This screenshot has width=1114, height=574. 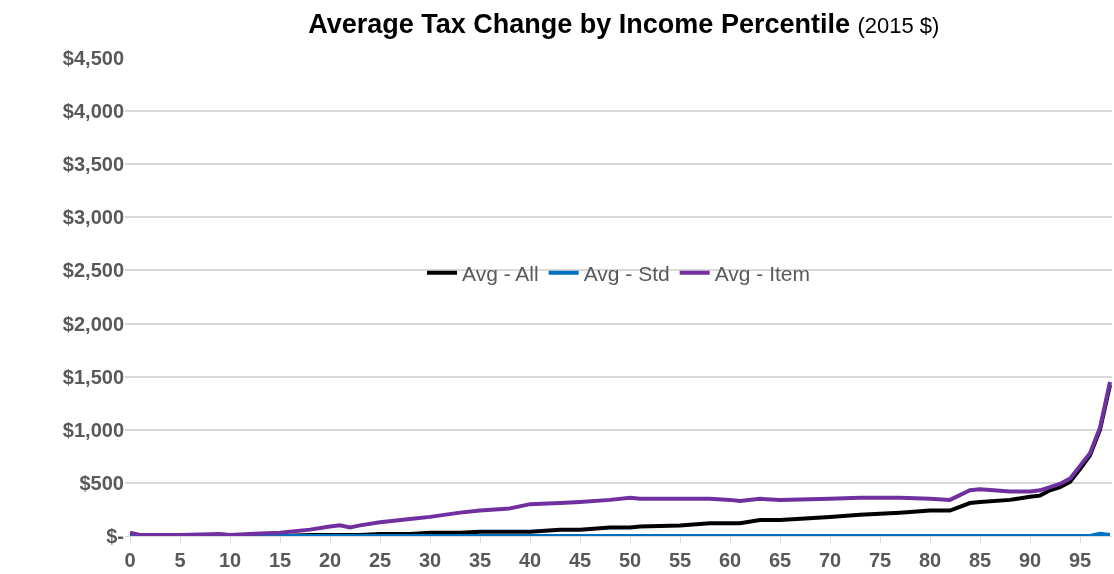 I want to click on x-tick-label: 55, so click(x=680, y=560).